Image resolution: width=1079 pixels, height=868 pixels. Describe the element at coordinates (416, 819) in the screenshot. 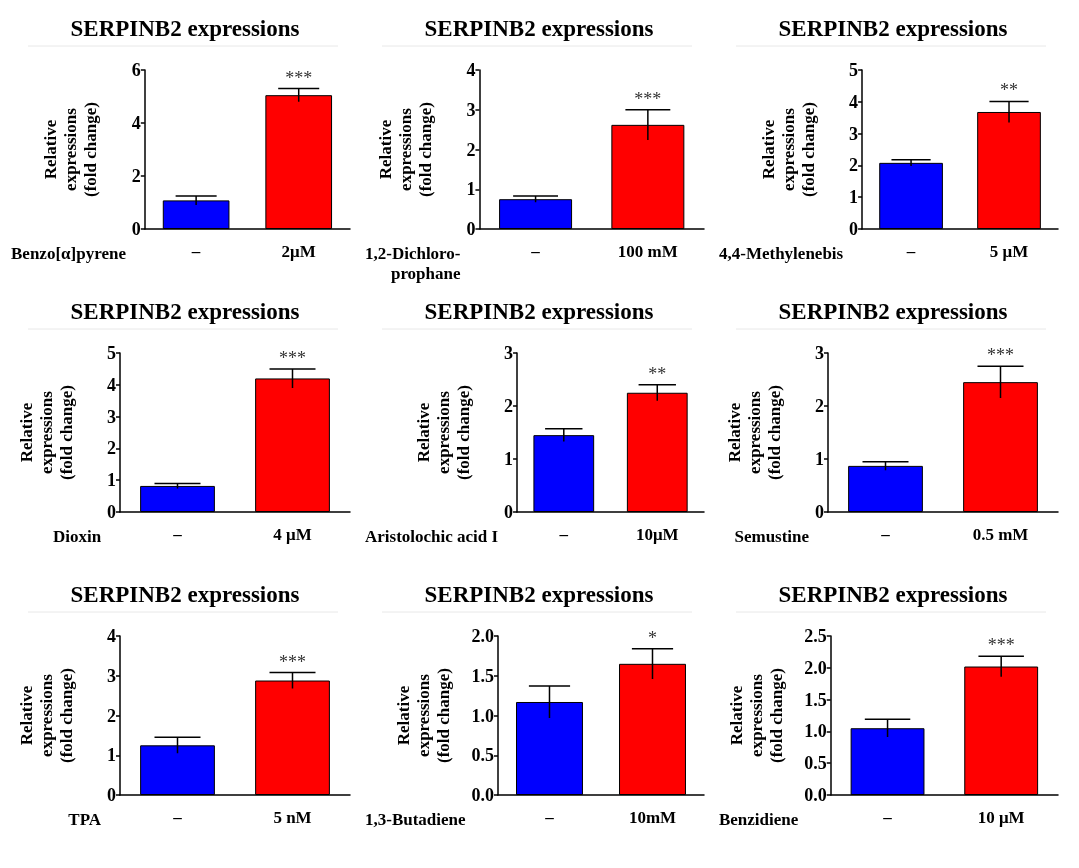

I see `x-axis-title: 1,3-Butadiene` at that location.